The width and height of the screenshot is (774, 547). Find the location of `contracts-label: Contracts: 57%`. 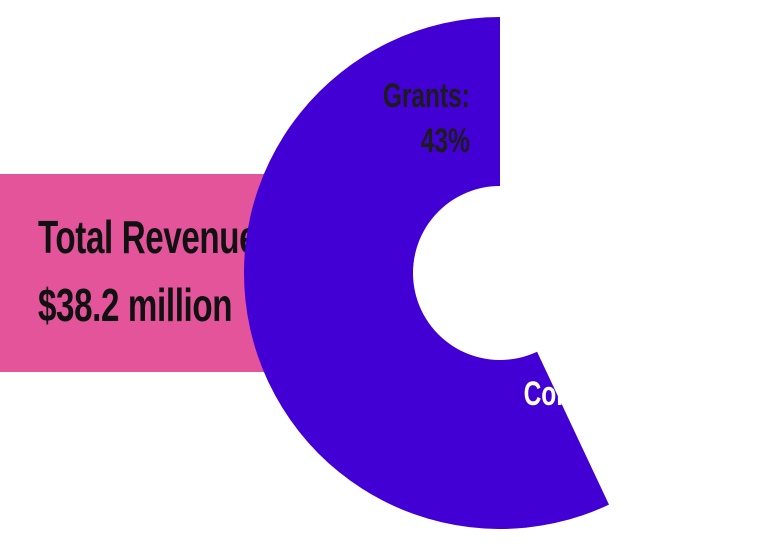

contracts-label: Contracts: 57% is located at coordinates (585, 417).